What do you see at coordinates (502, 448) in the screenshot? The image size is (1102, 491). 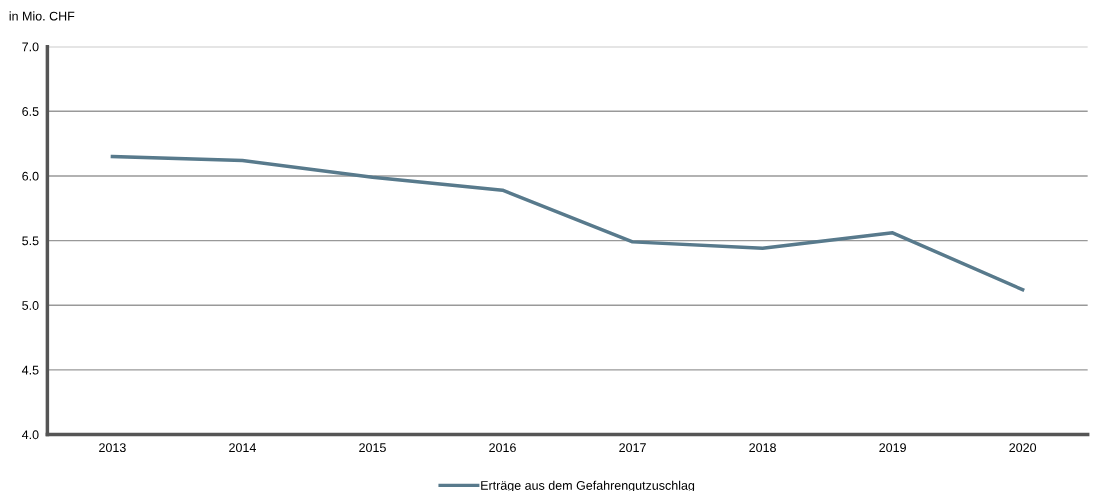 I see `x-tick-label: 2016` at bounding box center [502, 448].